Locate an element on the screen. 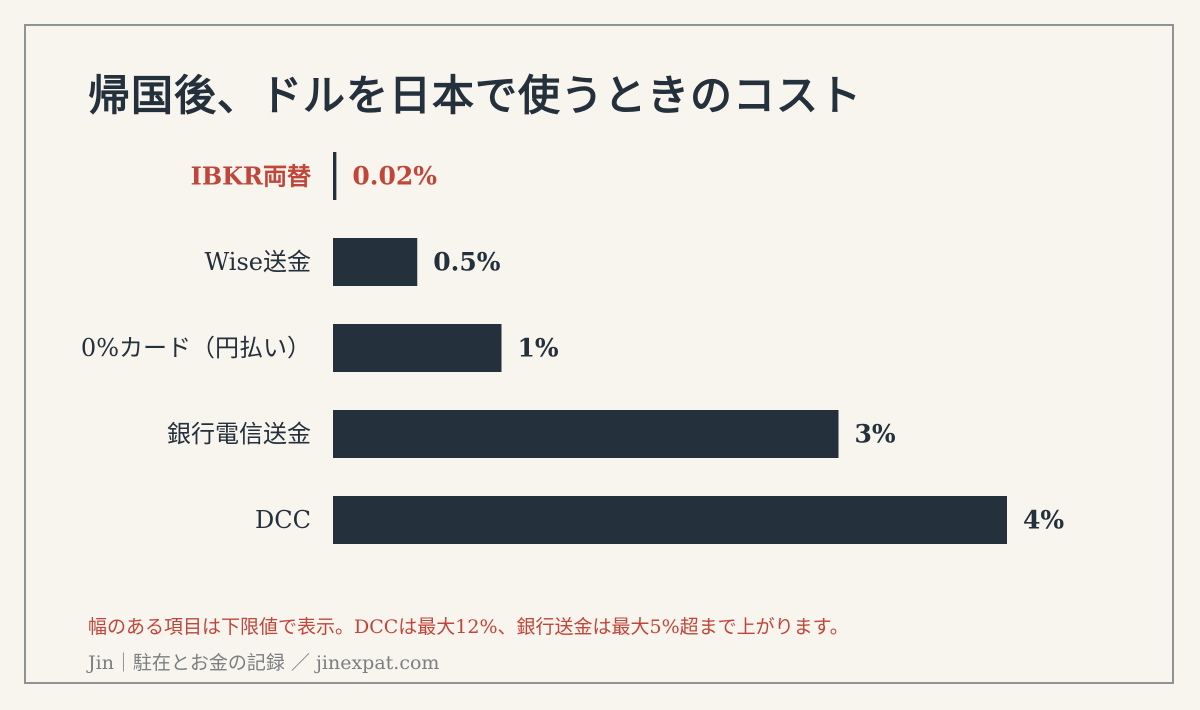 The width and height of the screenshot is (1200, 710). value-label-0: 0.02% is located at coordinates (394, 176).